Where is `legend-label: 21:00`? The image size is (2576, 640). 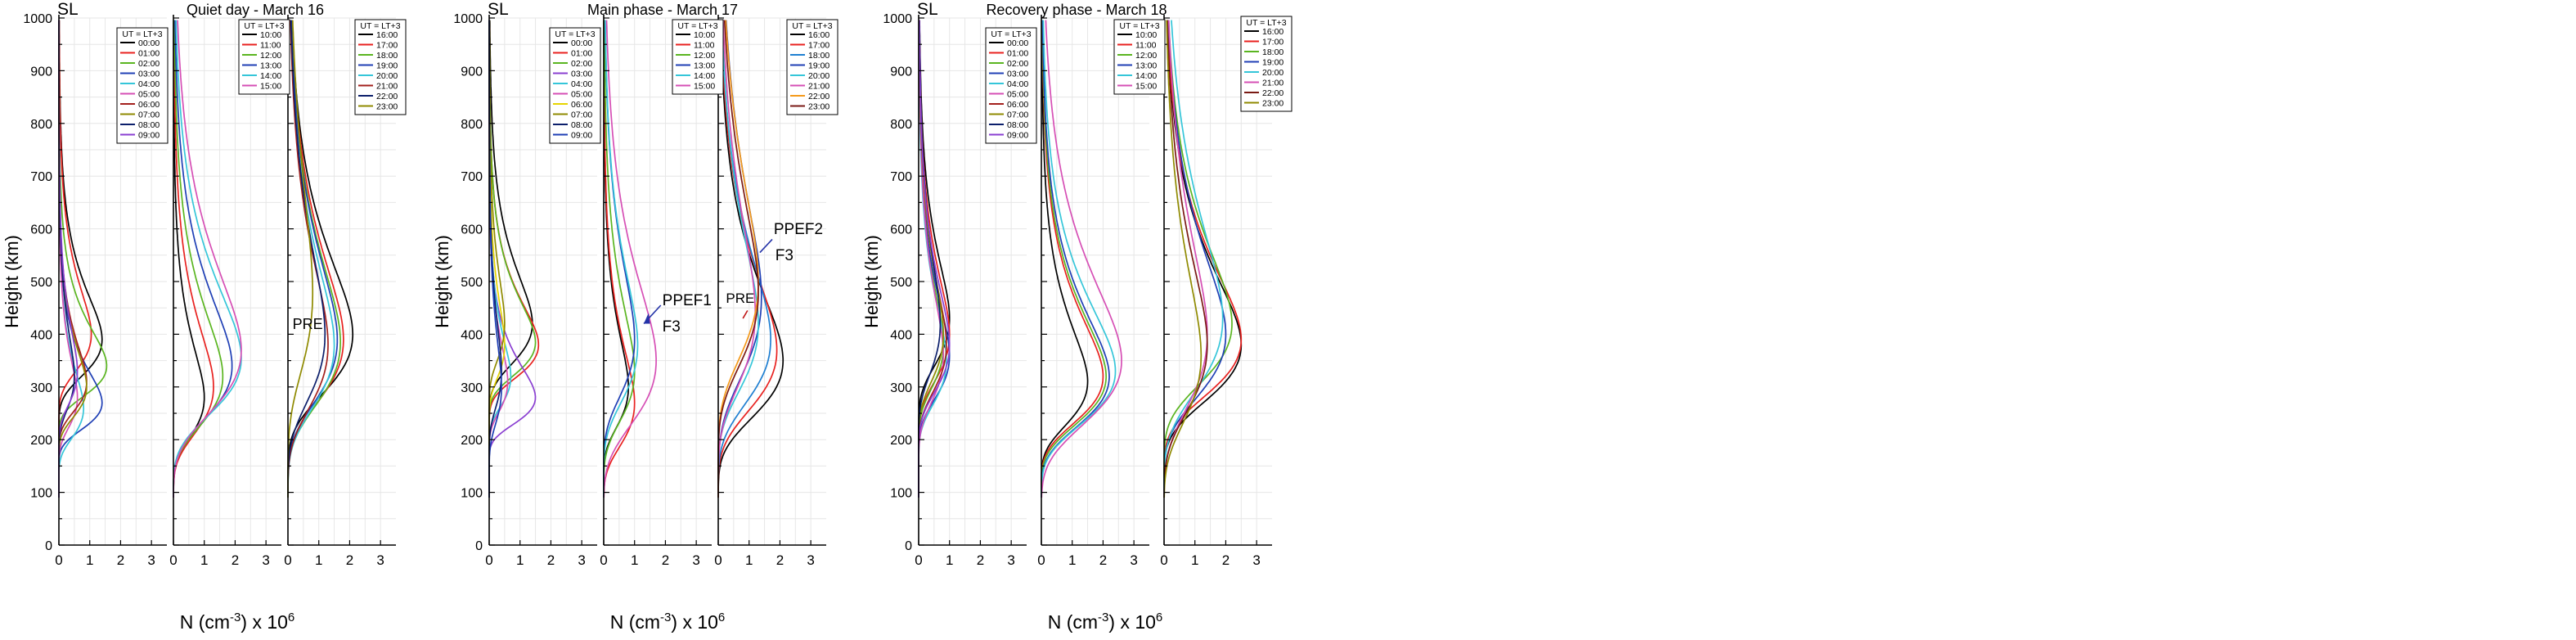
legend-label: 21:00 is located at coordinates (1273, 83).